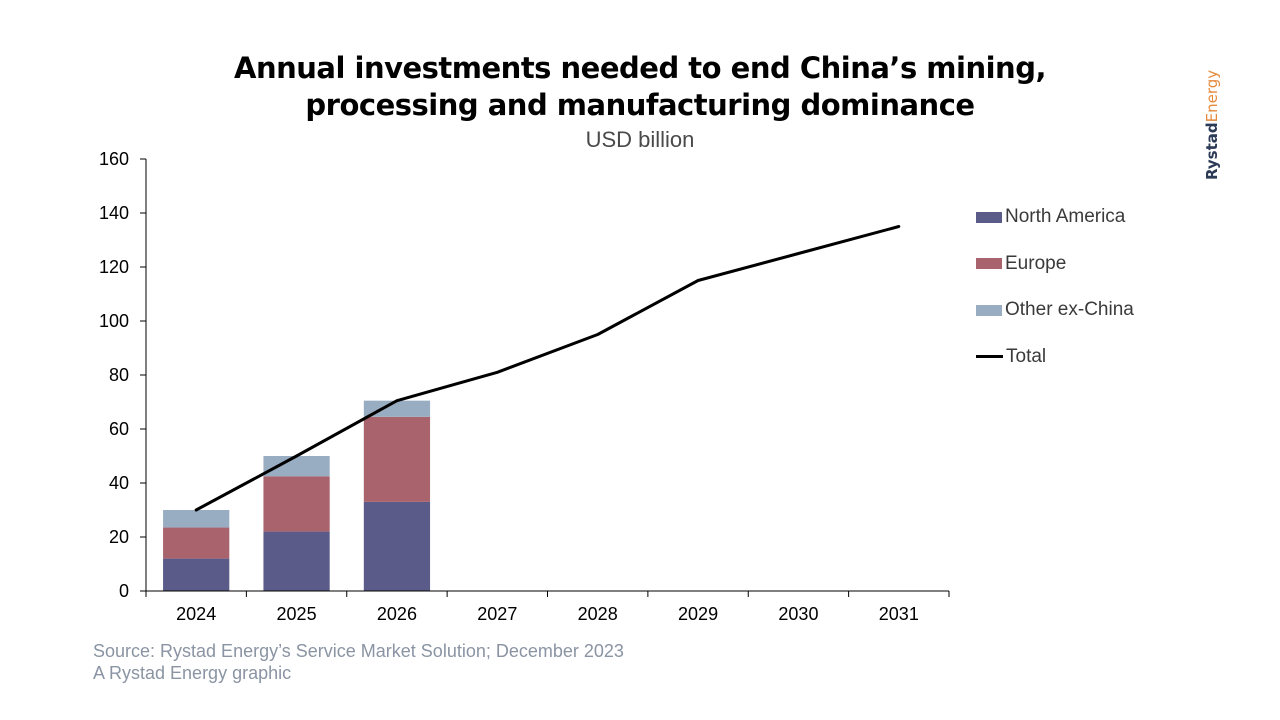  I want to click on legend-item-other-ex-china: Other ex-China, so click(1055, 310).